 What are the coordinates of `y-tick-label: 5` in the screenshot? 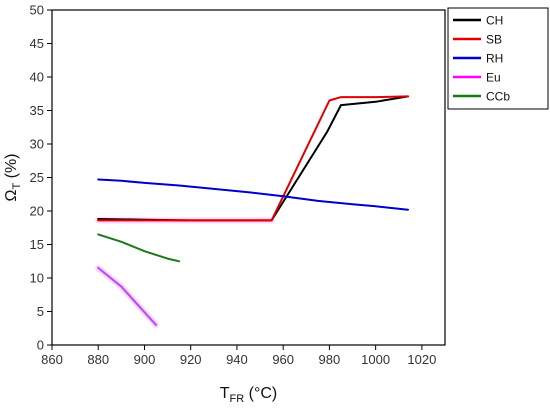 It's located at (40, 311).